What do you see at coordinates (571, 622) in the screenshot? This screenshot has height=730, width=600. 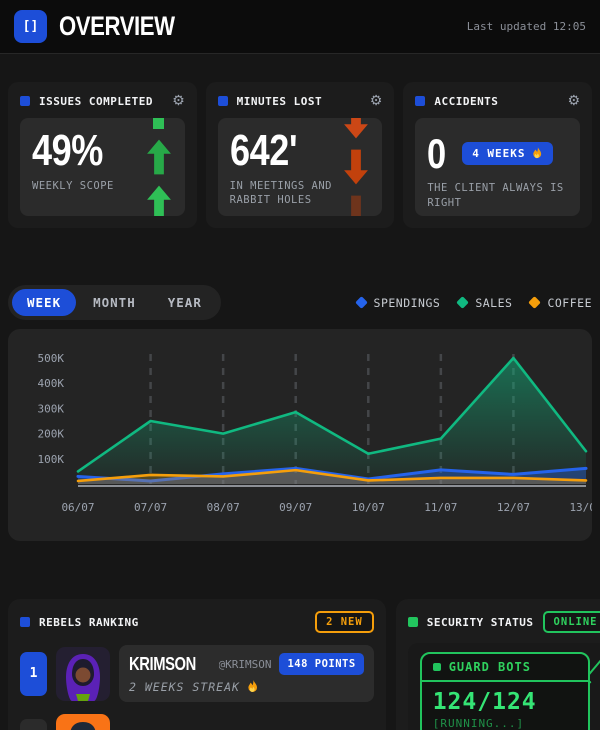 I see `online-badge: ONLINE` at bounding box center [571, 622].